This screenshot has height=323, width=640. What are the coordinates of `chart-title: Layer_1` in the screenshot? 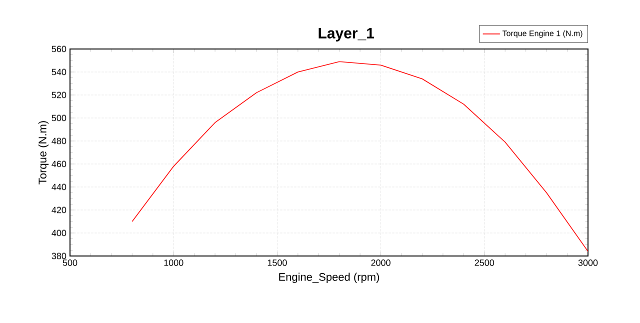 It's located at (346, 35).